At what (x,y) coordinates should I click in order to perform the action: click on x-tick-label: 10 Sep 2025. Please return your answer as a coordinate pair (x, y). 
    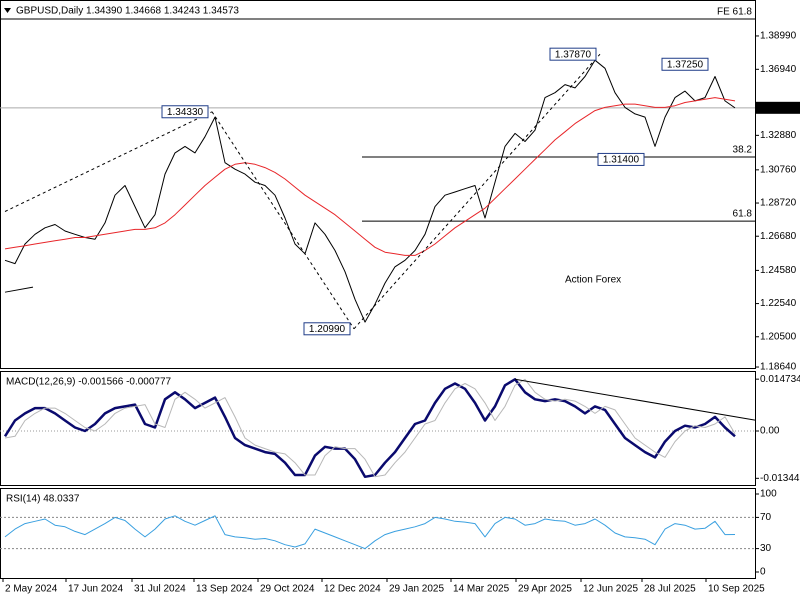
    Looking at the image, I should click on (736, 589).